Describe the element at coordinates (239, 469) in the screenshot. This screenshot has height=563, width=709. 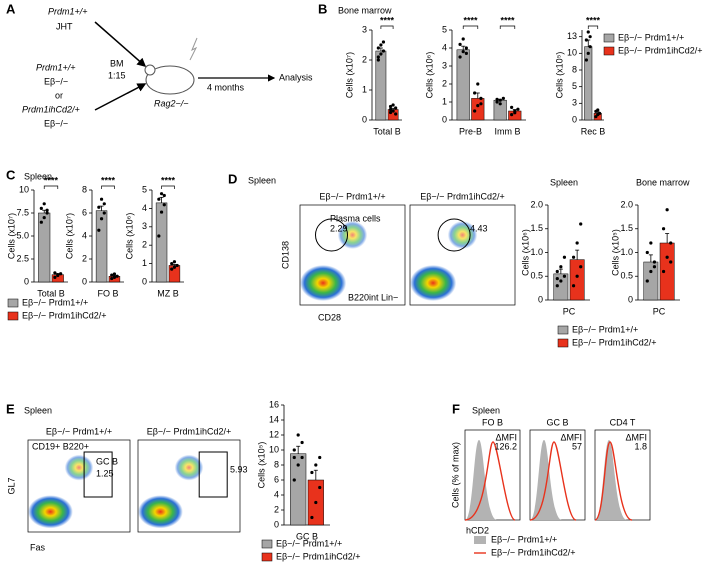
I see `gate-value: 5.93` at that location.